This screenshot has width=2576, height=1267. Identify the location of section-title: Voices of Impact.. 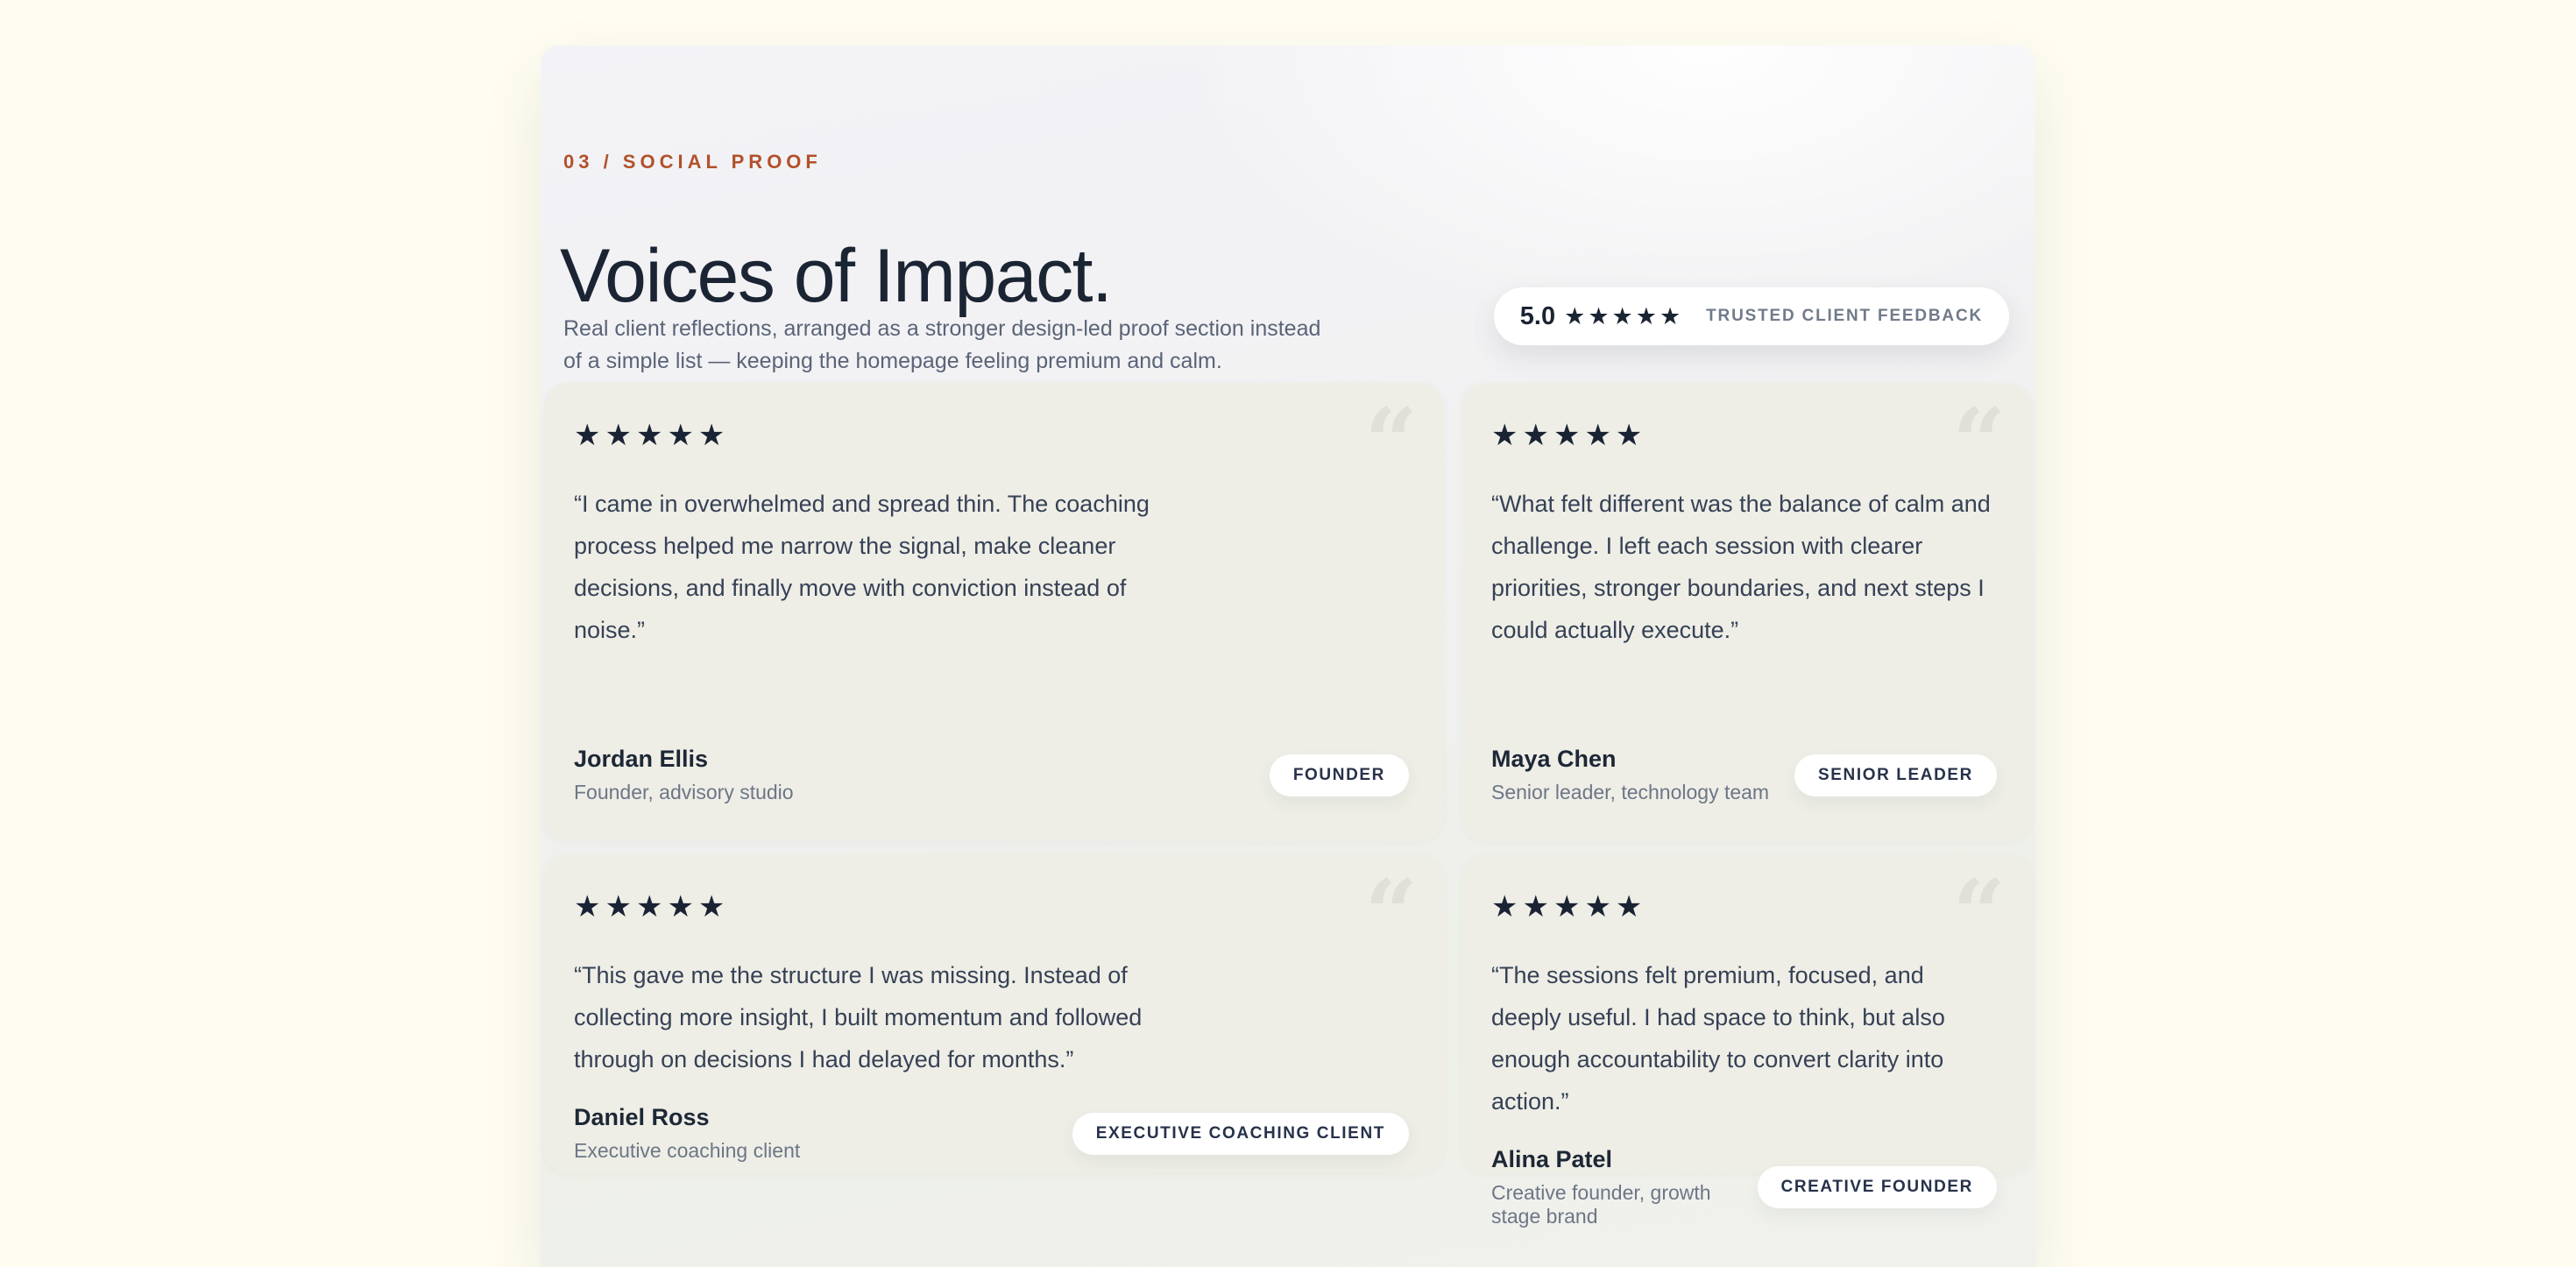
(836, 276).